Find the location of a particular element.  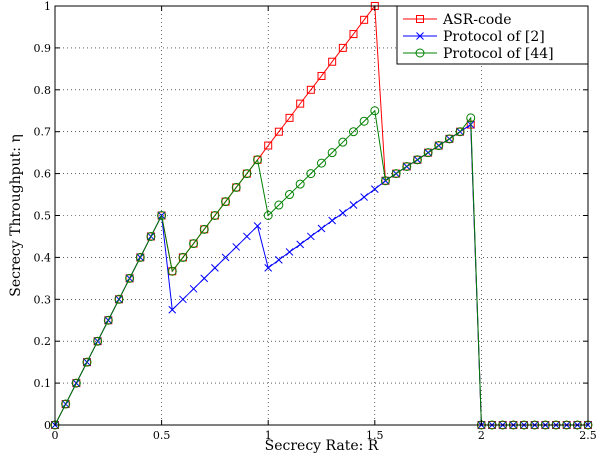

legend-label: Protocol of [44] is located at coordinates (498, 54).